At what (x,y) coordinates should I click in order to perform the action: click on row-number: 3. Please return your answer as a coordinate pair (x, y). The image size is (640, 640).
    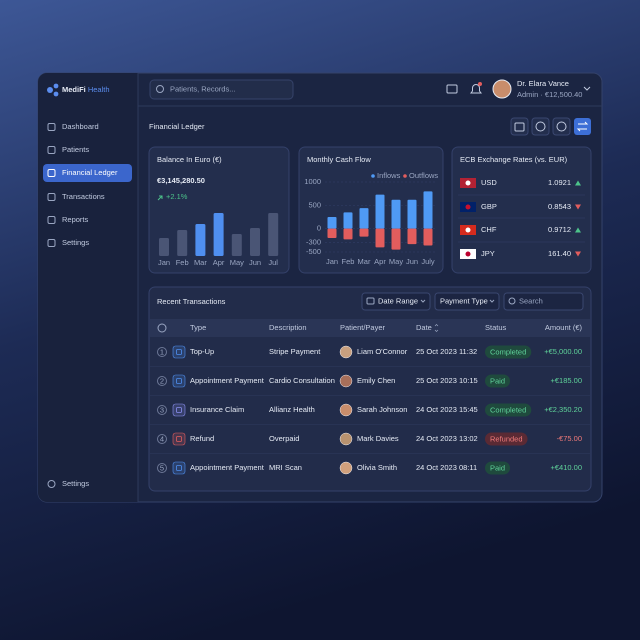
    Looking at the image, I should click on (162, 409).